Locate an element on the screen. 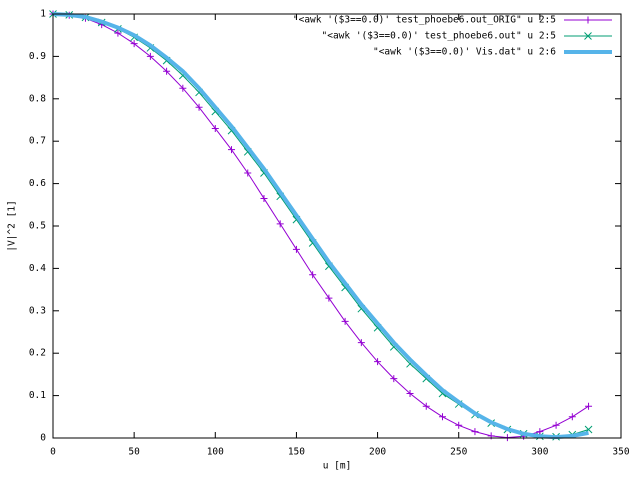 This screenshot has height=480, width=640. x-tick-label: 350 is located at coordinates (620, 452).